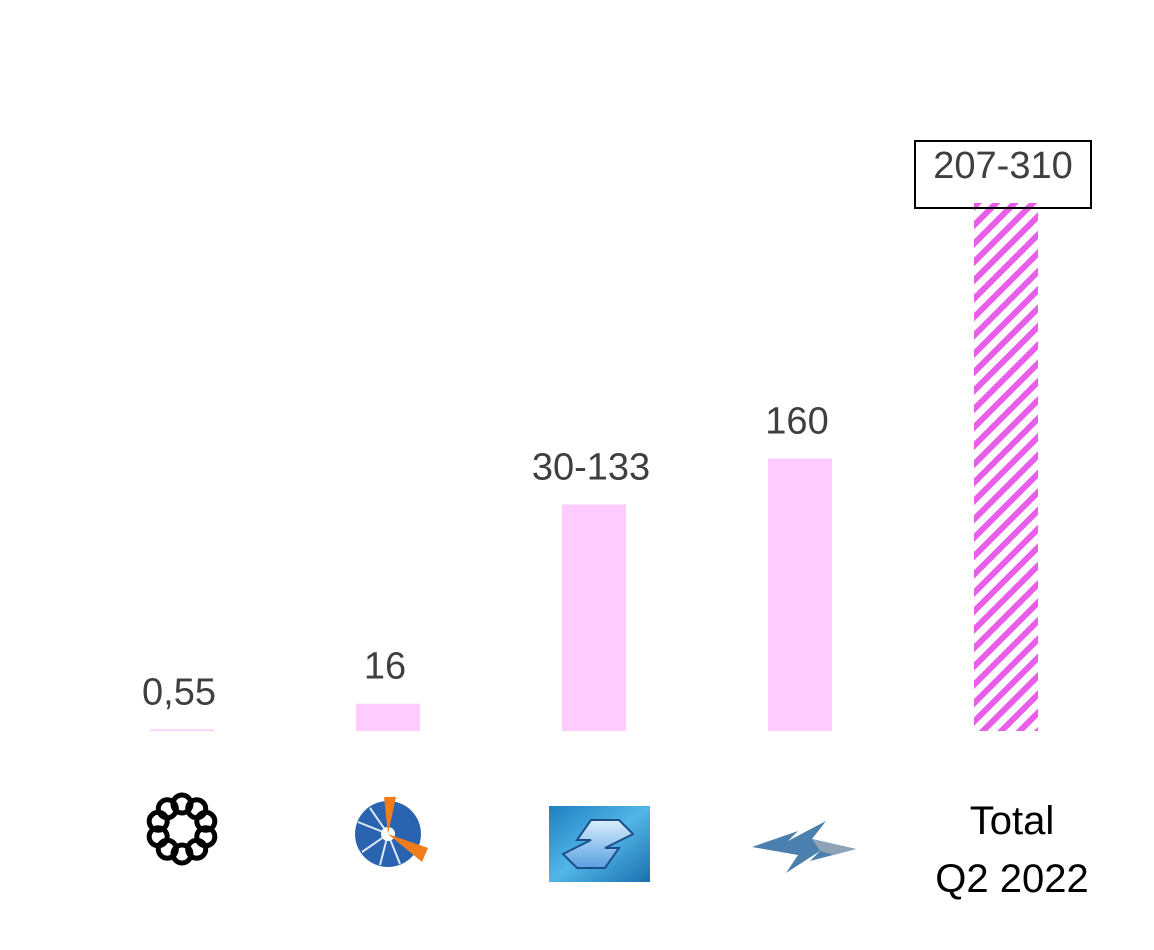  What do you see at coordinates (182, 829) in the screenshot?
I see `logo-ring-icon` at bounding box center [182, 829].